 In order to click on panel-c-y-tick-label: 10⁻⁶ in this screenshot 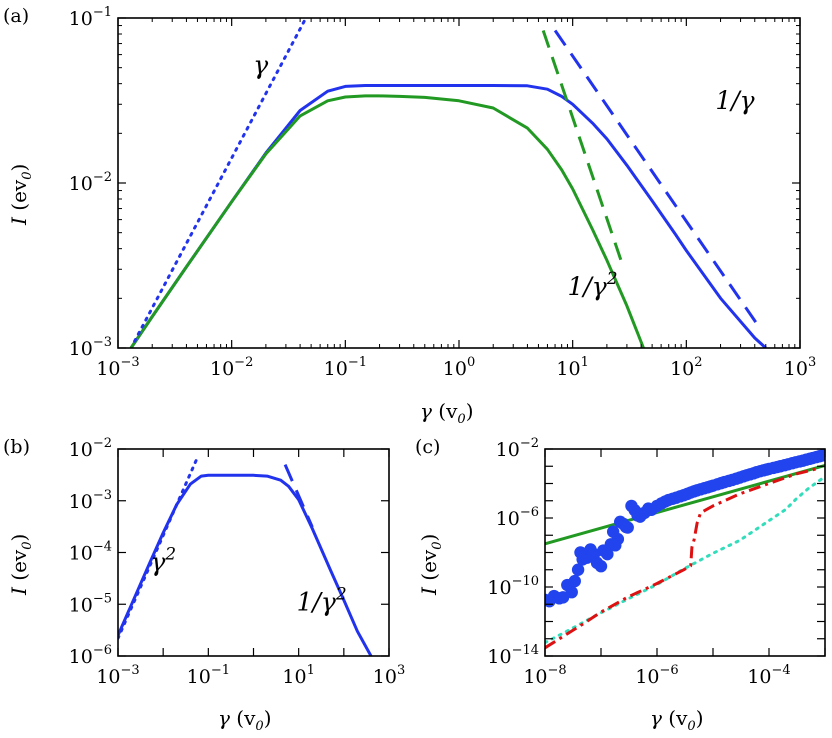, I will do `click(517, 517)`.